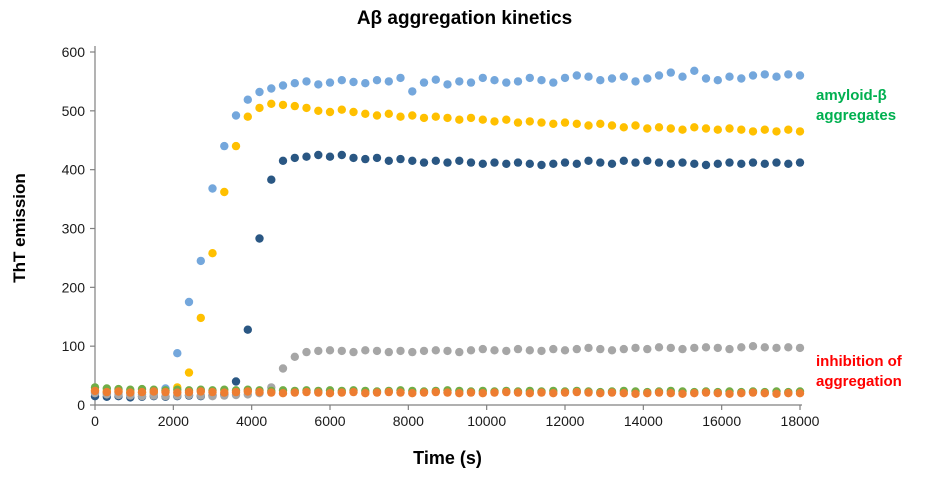 This screenshot has width=929, height=485. I want to click on svg-text: 600, so click(74, 52).